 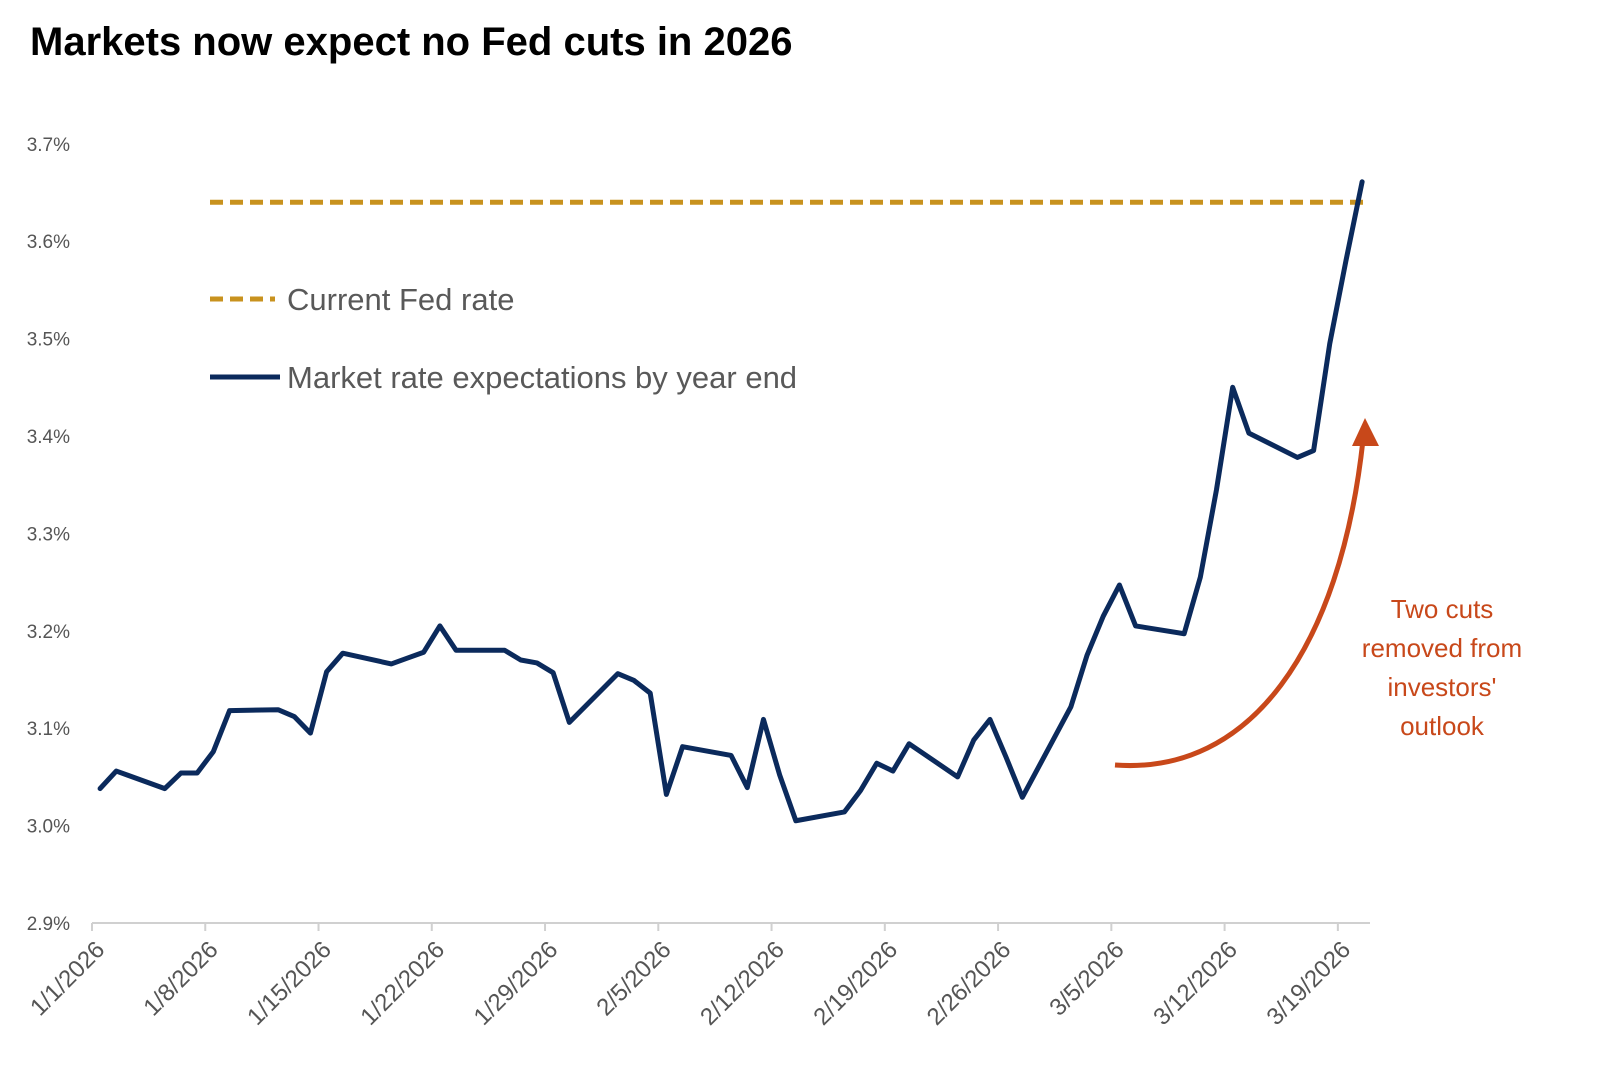 I want to click on annotation-line-2: removed from, so click(x=1442, y=648).